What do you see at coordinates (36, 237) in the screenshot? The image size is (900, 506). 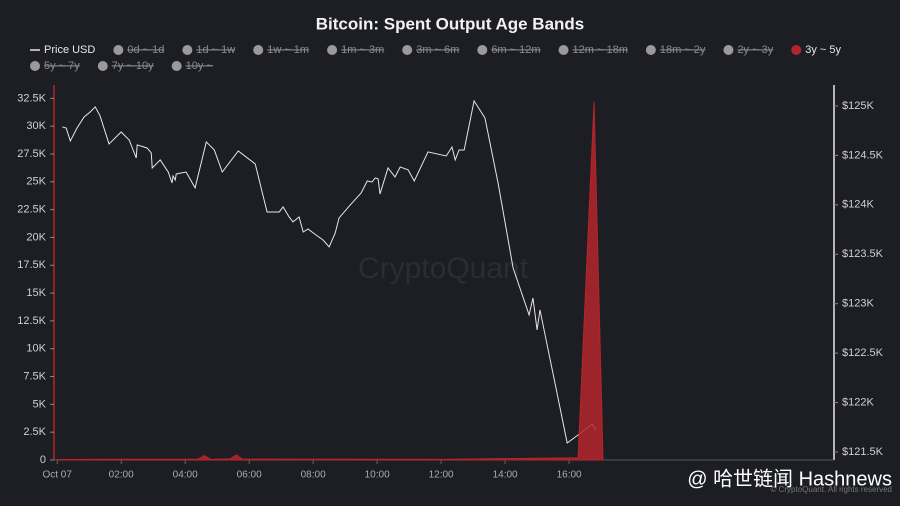 I see `y-tick-label: 20K` at bounding box center [36, 237].